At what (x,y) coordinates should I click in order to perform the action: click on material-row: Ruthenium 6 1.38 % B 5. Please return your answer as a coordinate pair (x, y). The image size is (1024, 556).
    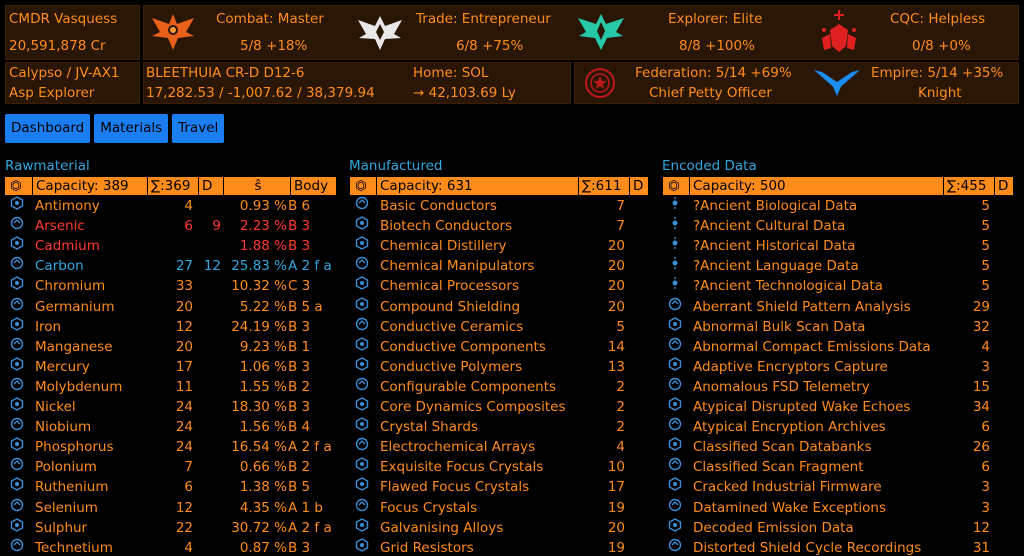
    Looking at the image, I should click on (170, 487).